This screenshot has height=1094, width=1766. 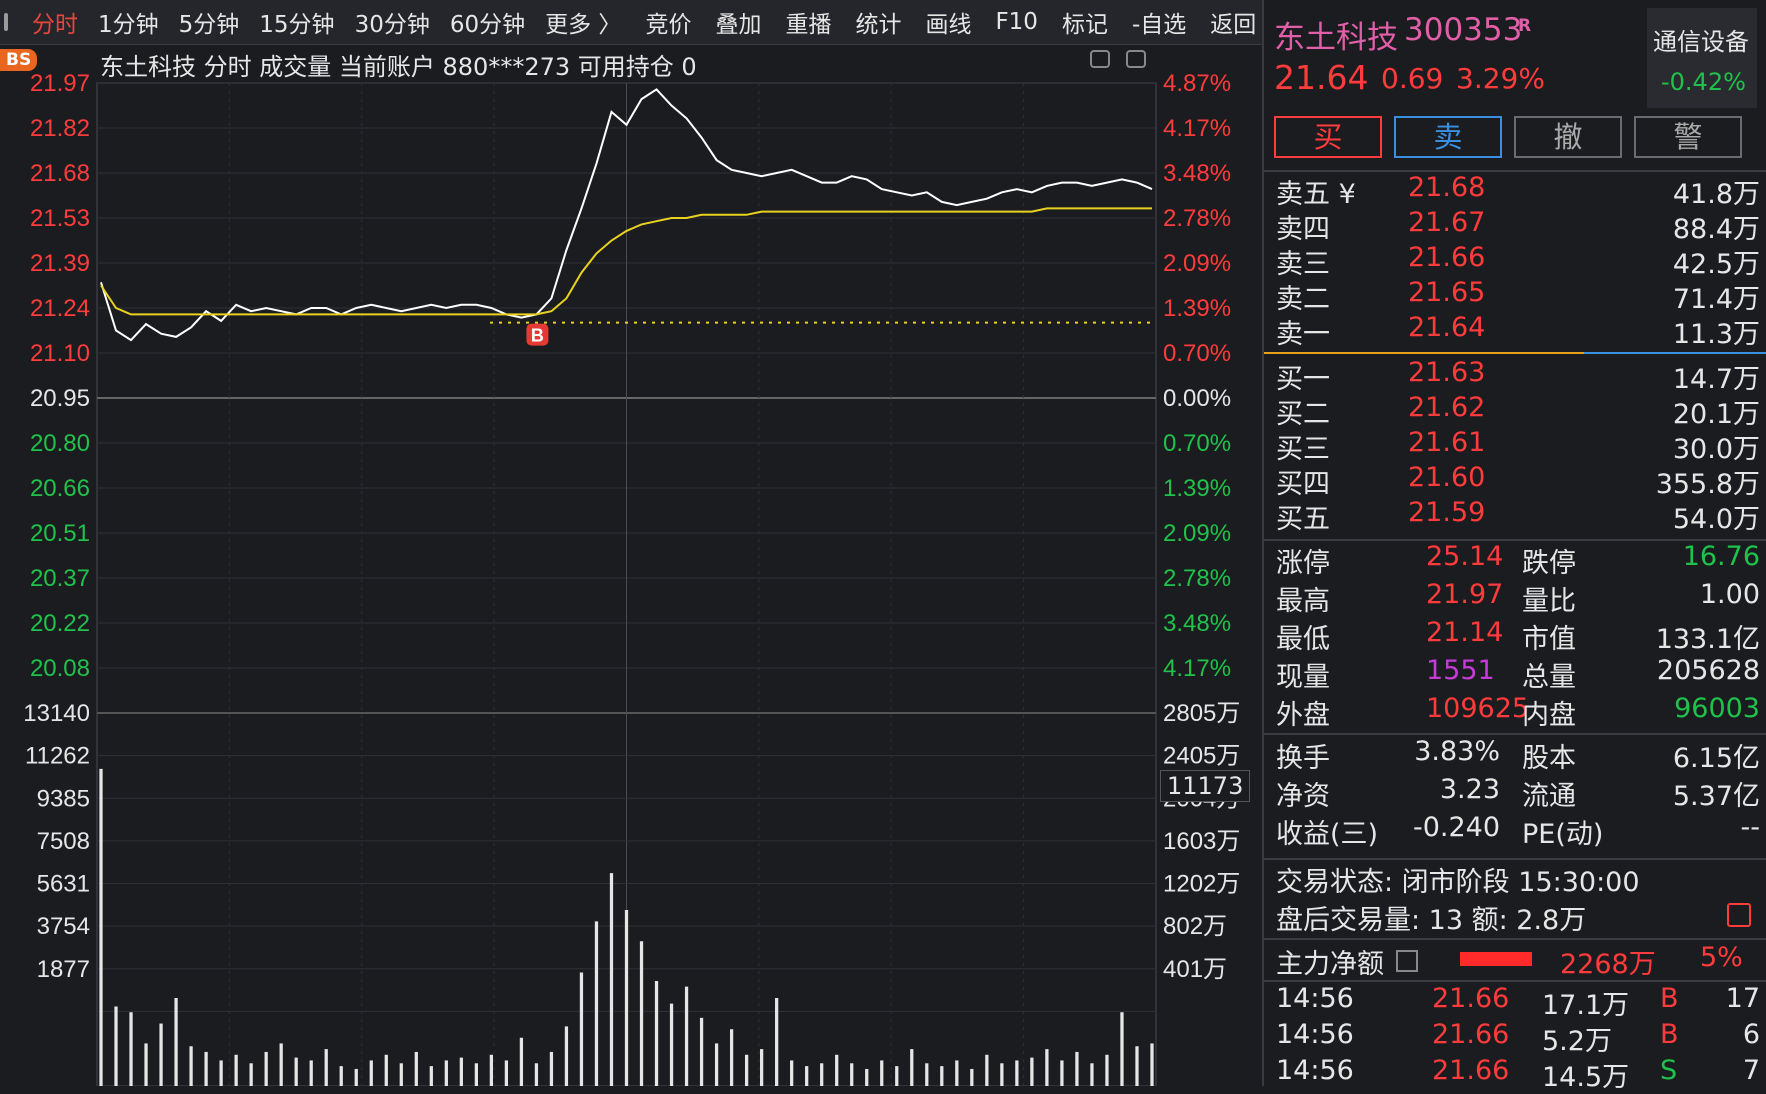 I want to click on stat-row: 净资 3.23 流通 5.37亿, so click(x=1518, y=793).